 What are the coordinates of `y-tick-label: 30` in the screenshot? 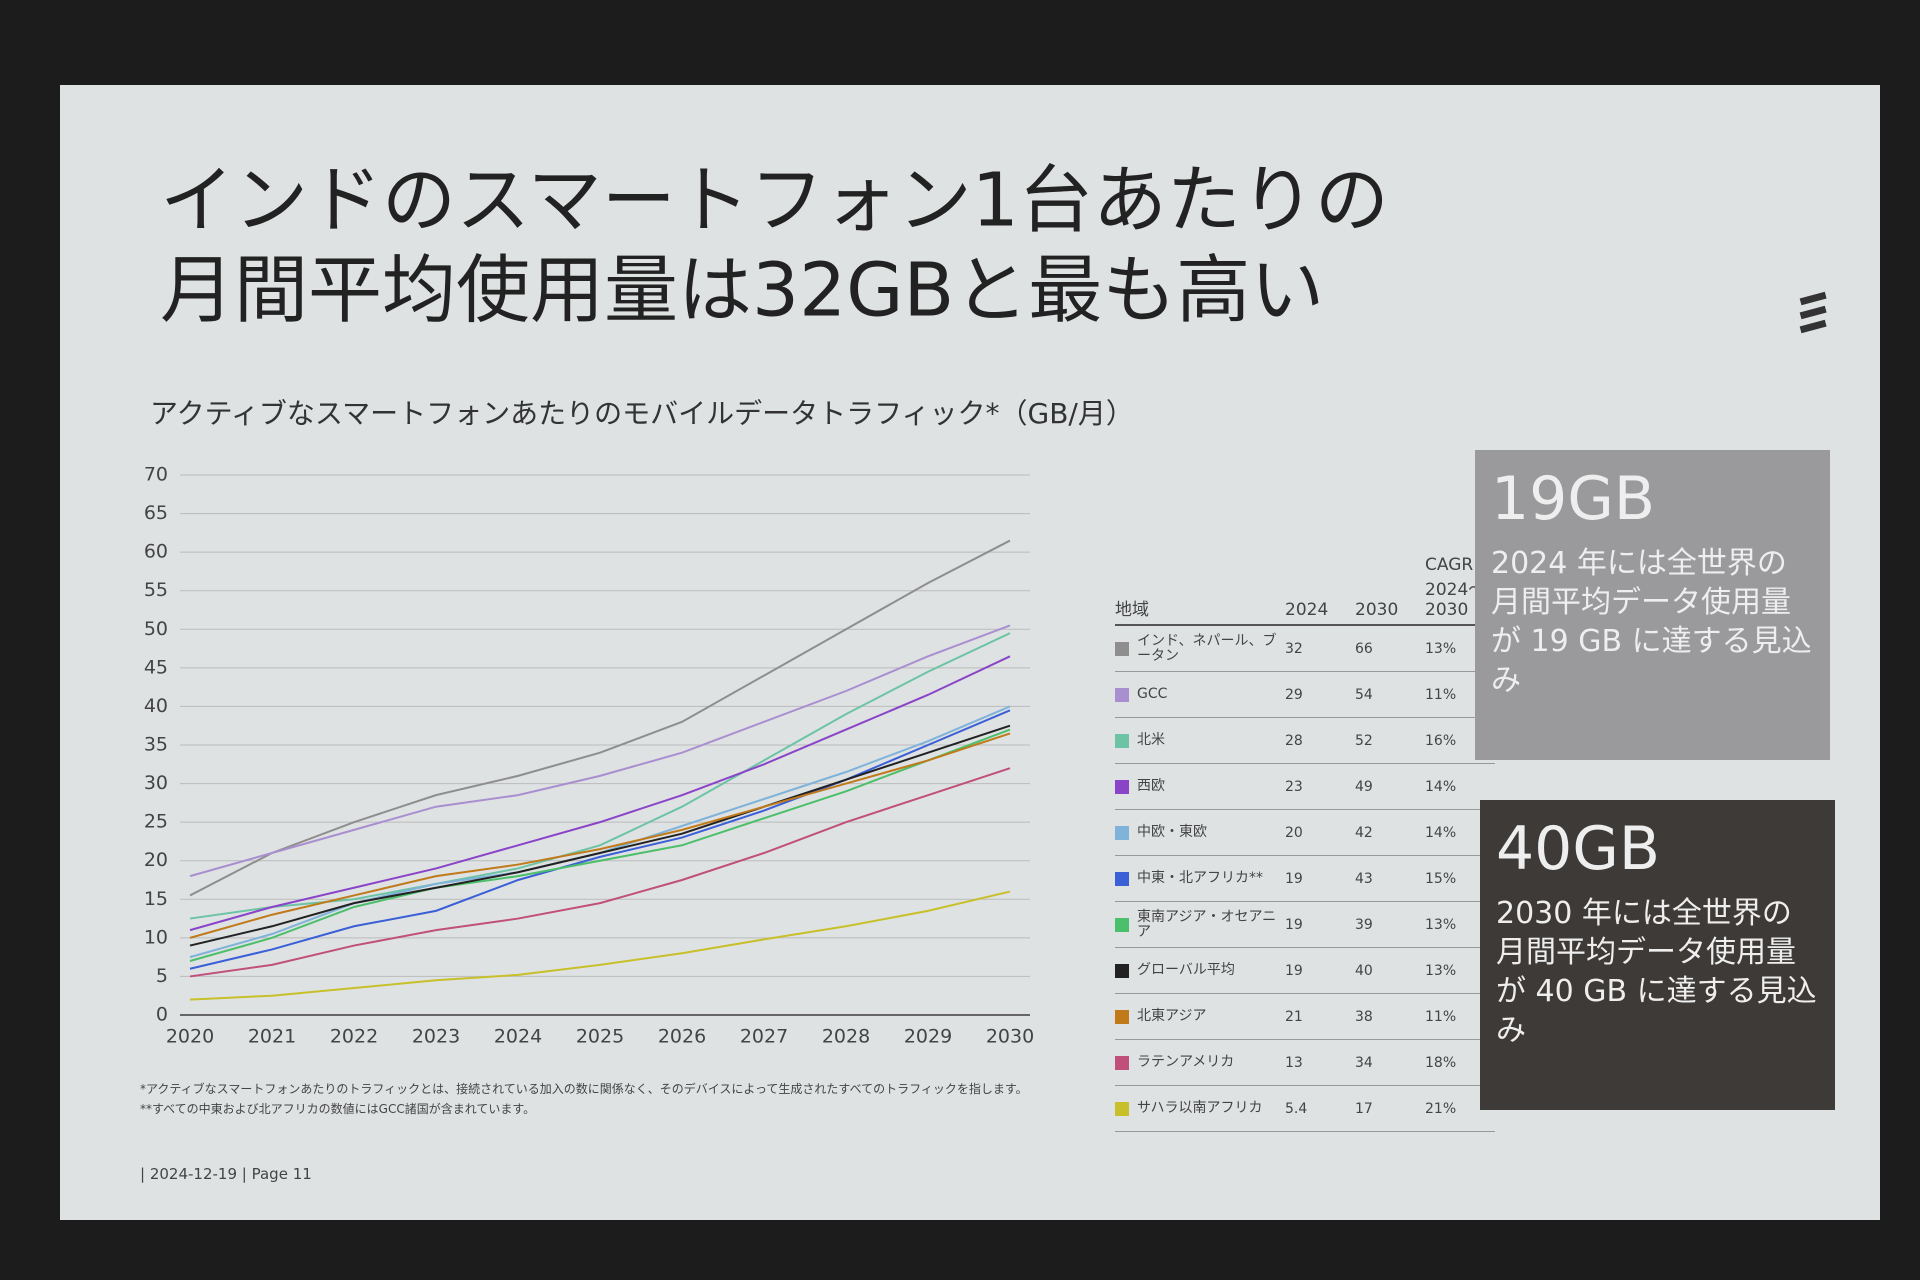 It's located at (156, 783).